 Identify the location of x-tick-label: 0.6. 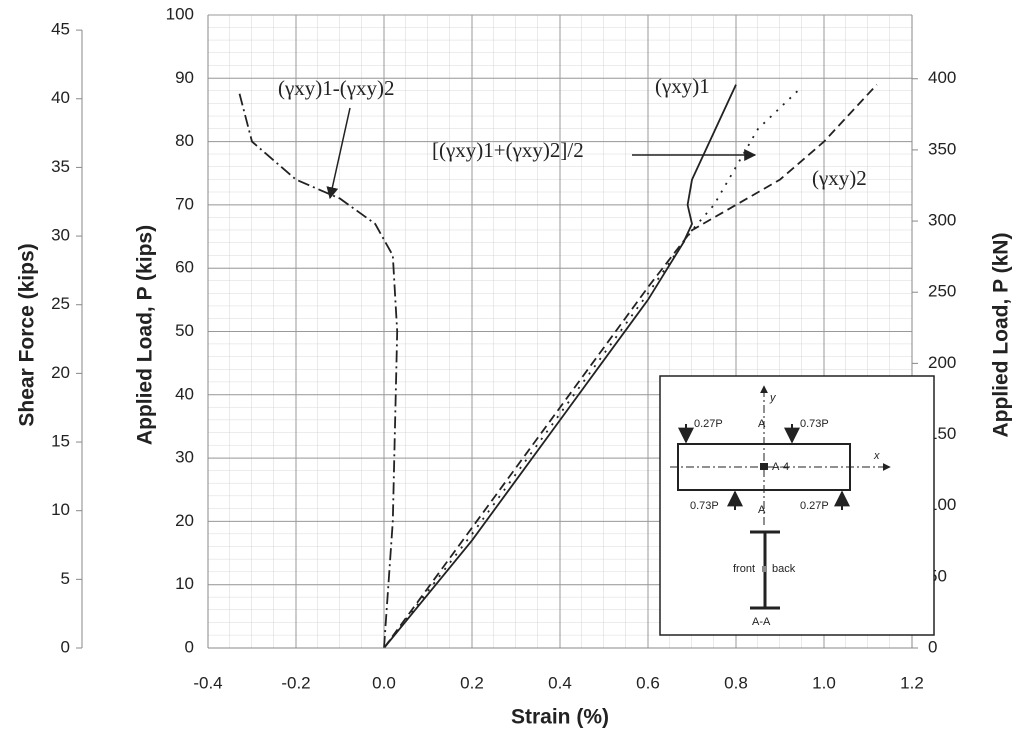
(648, 682).